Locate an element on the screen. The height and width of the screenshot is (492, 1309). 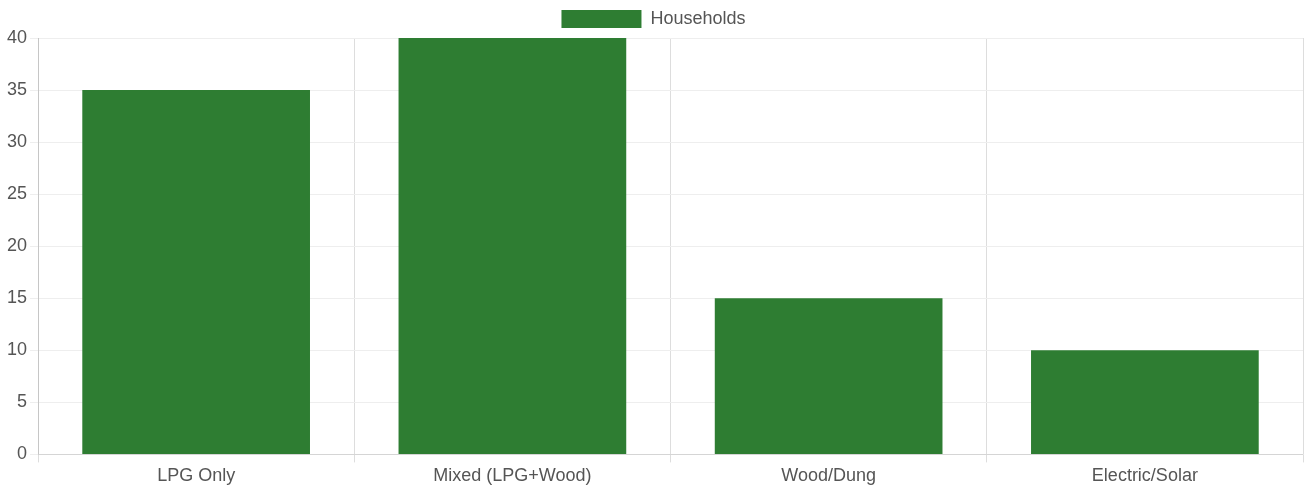
y-tick-label: 0 is located at coordinates (22, 453).